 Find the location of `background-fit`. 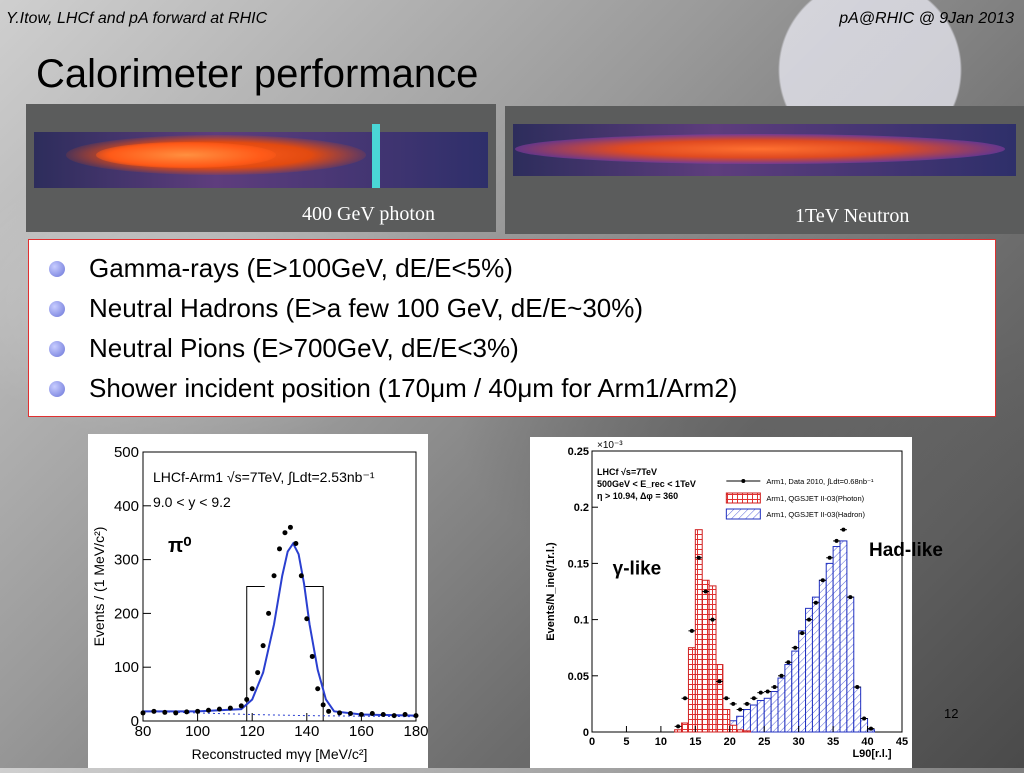

background-fit is located at coordinates (279, 714).